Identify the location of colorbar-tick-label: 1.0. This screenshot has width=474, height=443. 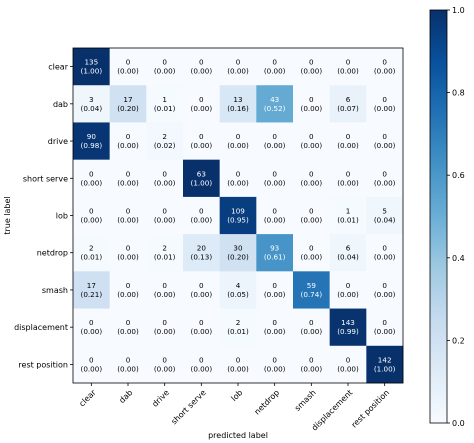
(458, 10).